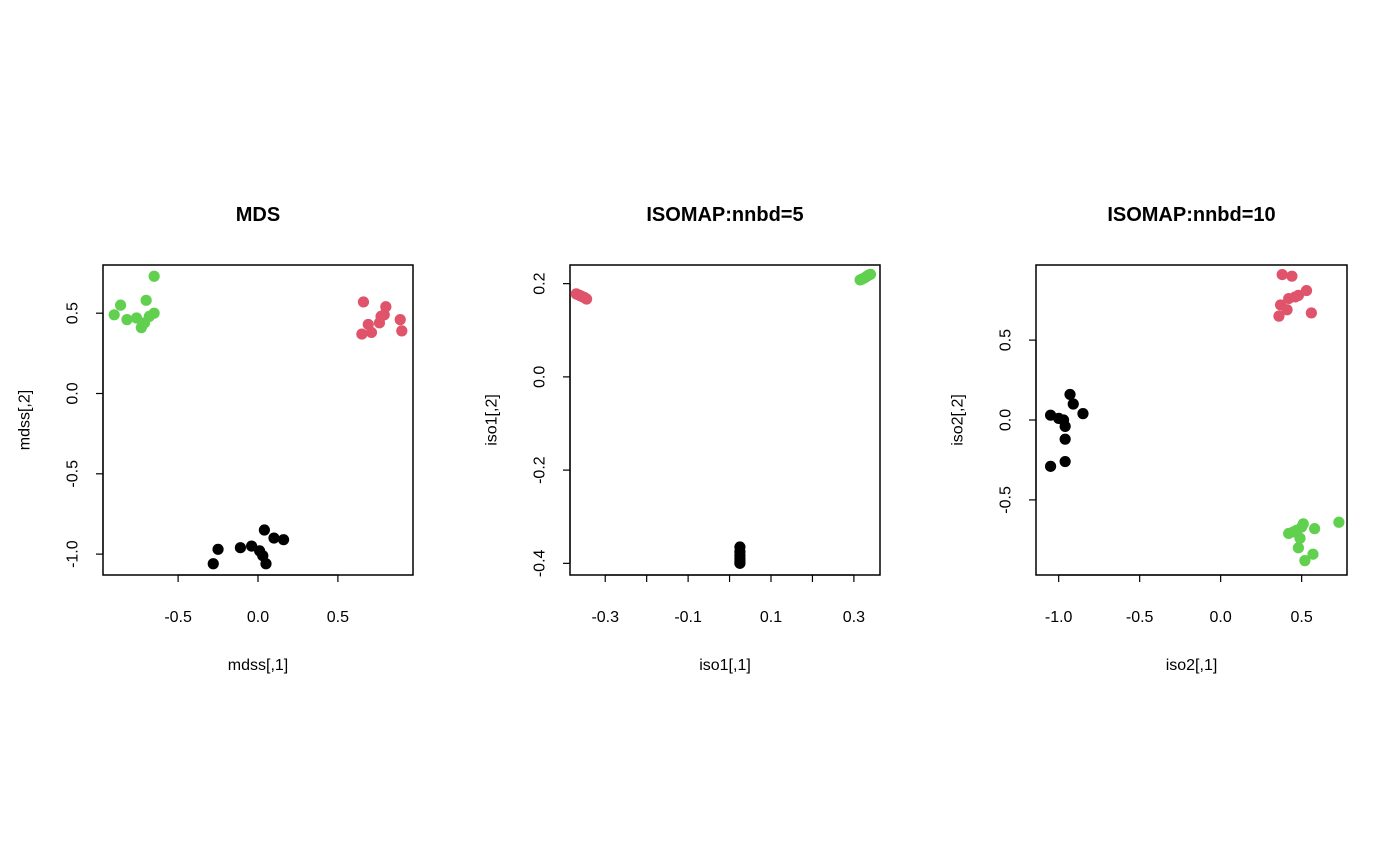 Image resolution: width=1400 pixels, height=866 pixels. I want to click on x-tick-label: -0.1, so click(688, 617).